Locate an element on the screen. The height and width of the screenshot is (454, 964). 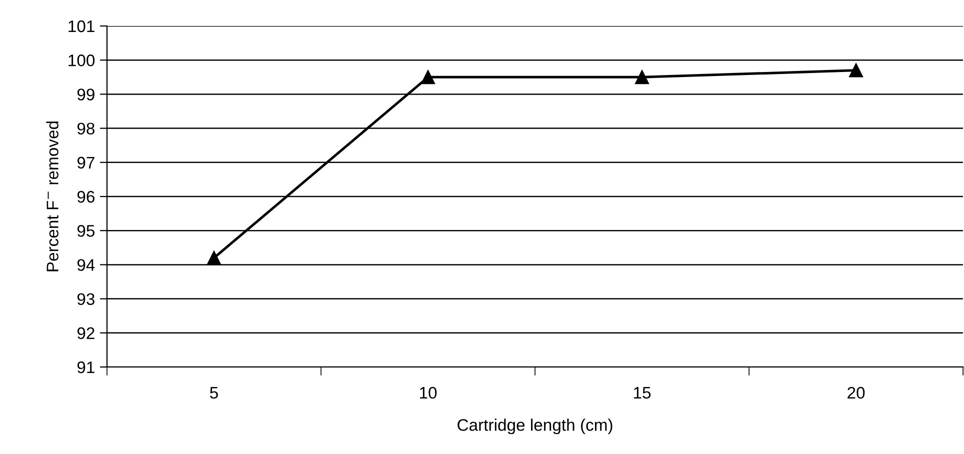
x-tick-label: 20 is located at coordinates (856, 392).